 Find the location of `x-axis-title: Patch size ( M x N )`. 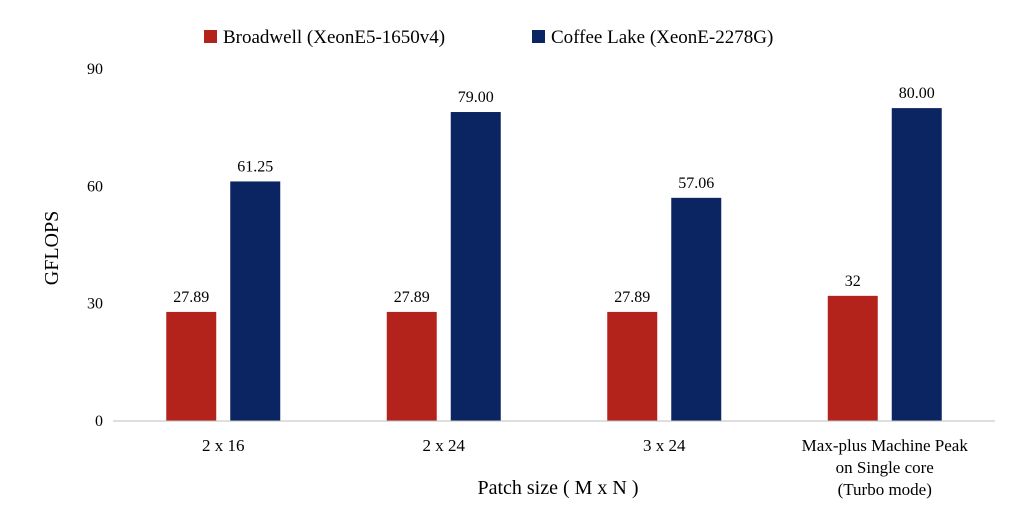

x-axis-title: Patch size ( M x N ) is located at coordinates (557, 488).